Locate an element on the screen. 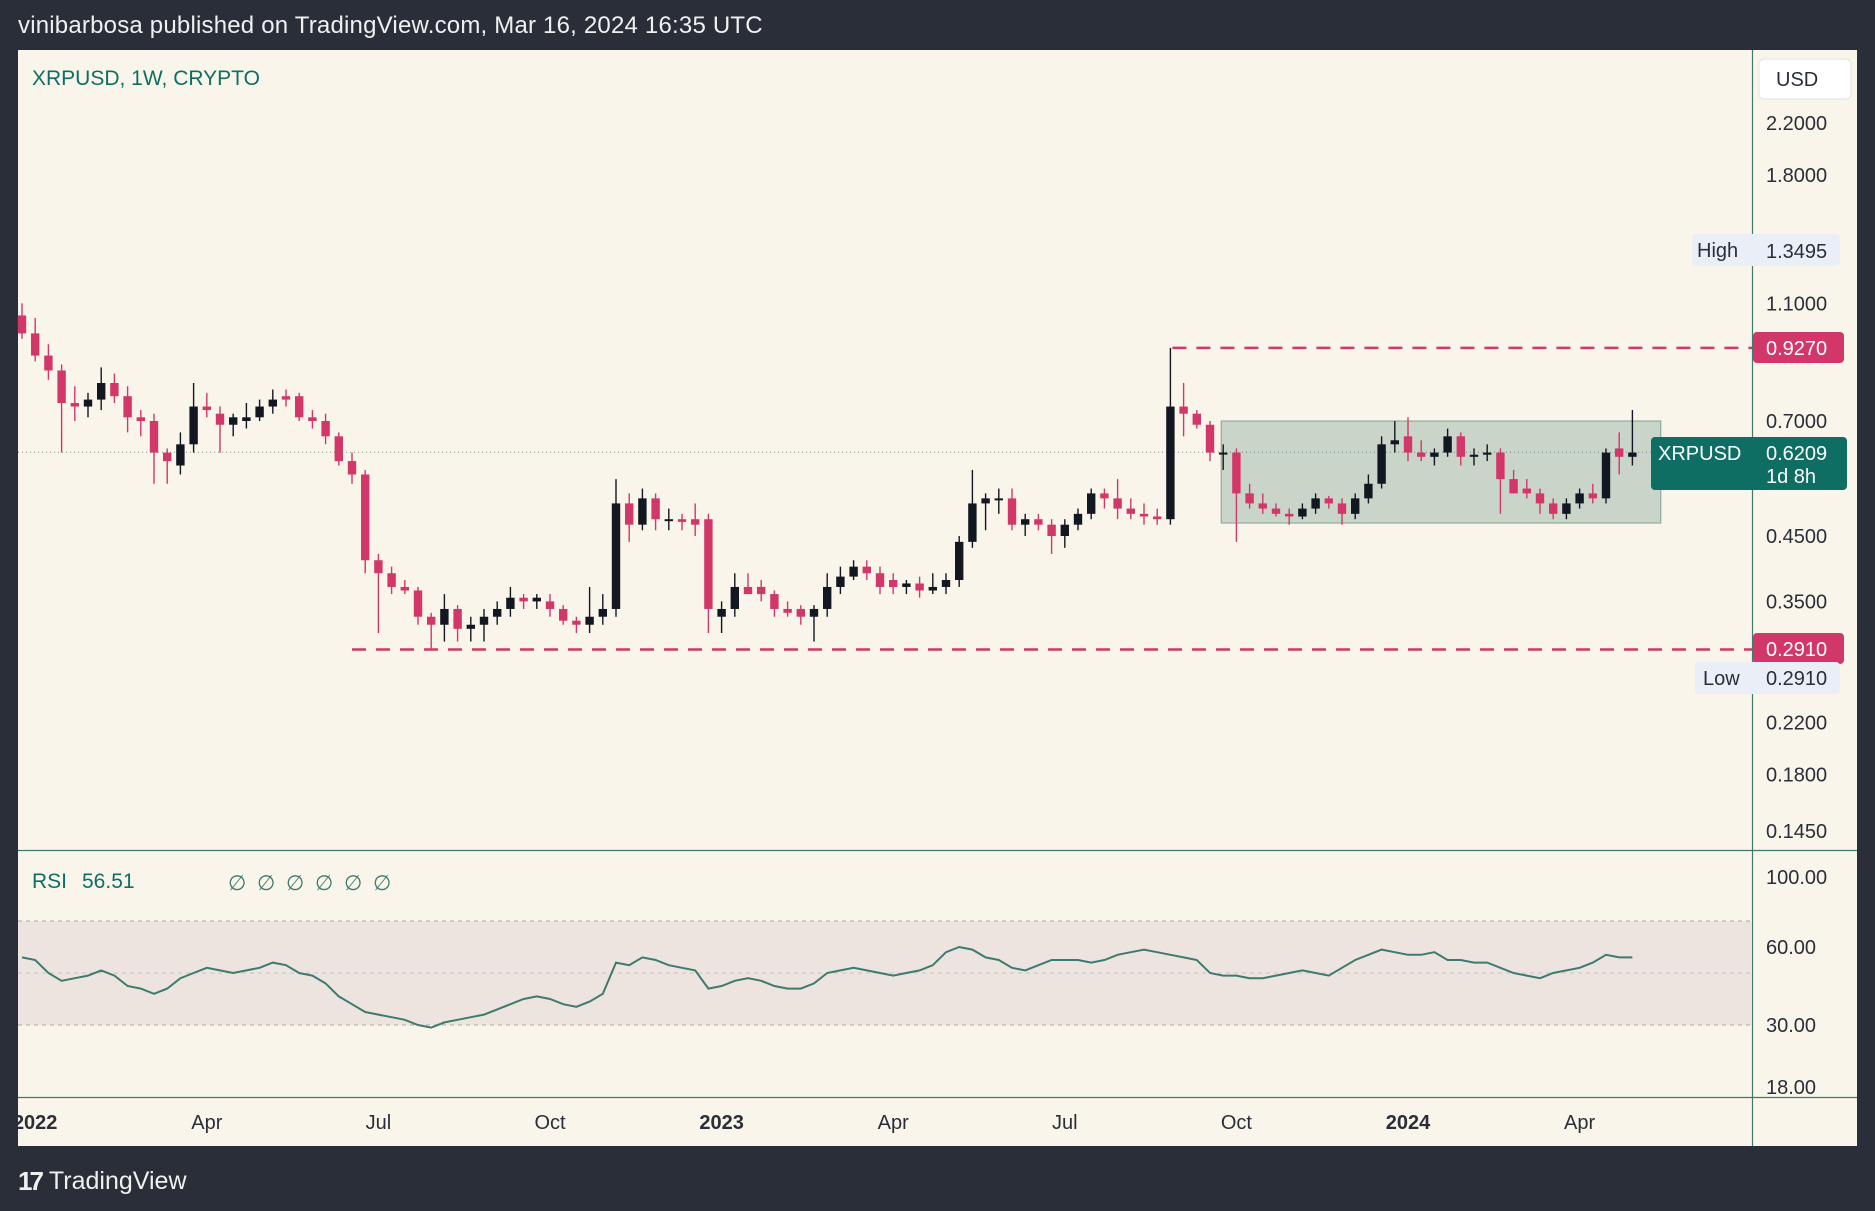 This screenshot has height=1211, width=1875. time-axis-pane is located at coordinates (885, 1122).